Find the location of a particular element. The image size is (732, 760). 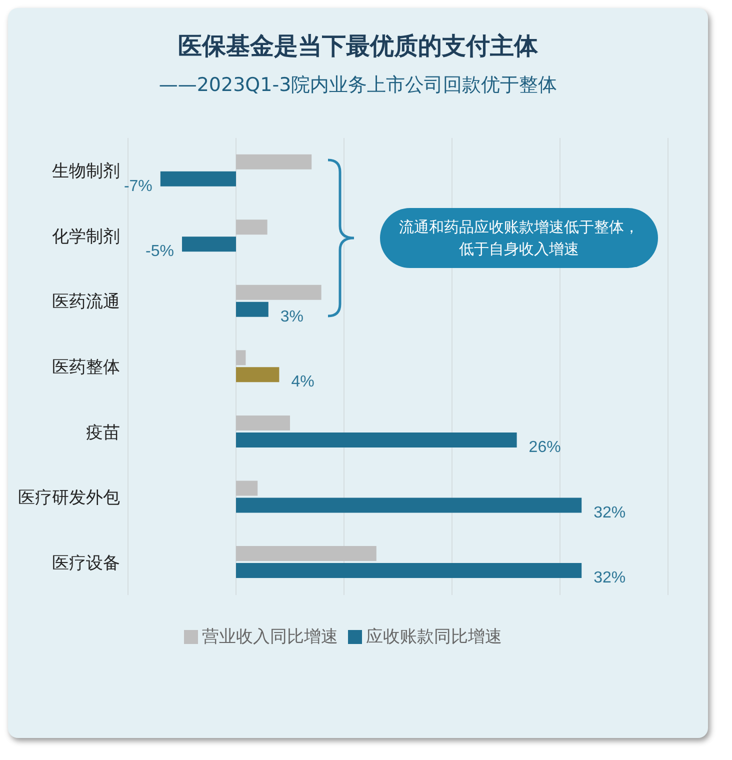

y-tick-label: 医药整体 is located at coordinates (86, 368).